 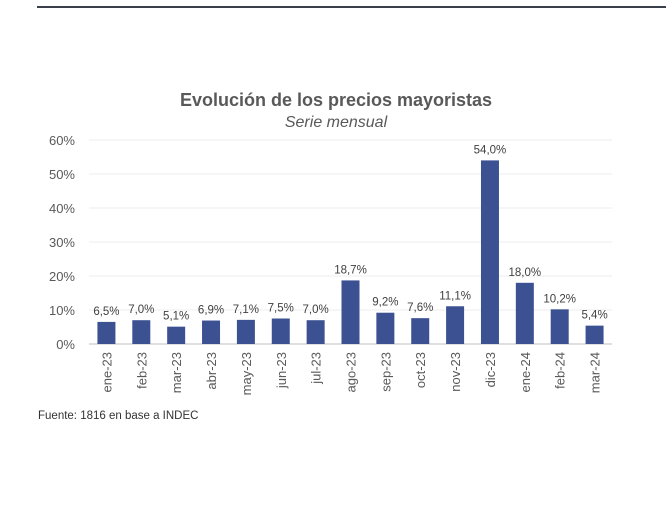 What do you see at coordinates (420, 370) in the screenshot?
I see `x-tick-label: oct-23` at bounding box center [420, 370].